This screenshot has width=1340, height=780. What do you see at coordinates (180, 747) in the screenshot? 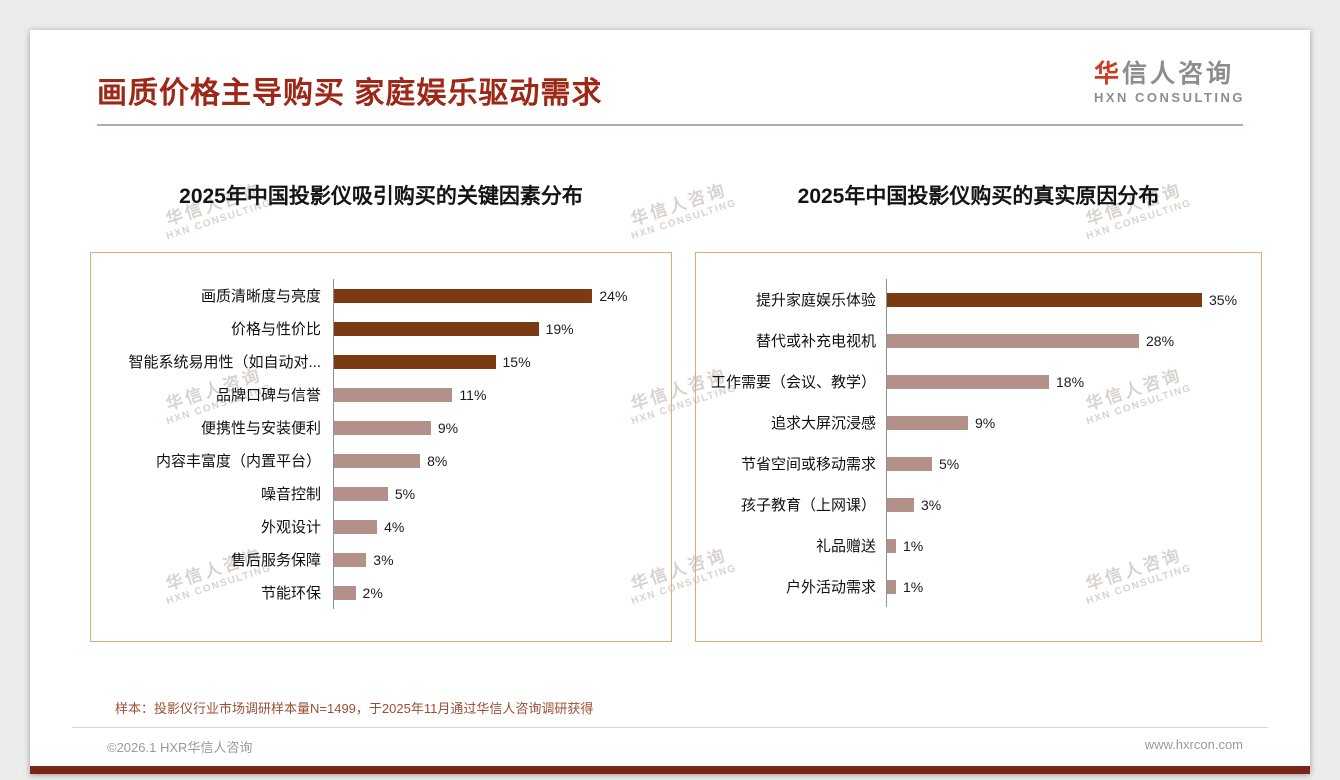
I see `copyright-text: ©2026.1 HXR华信人咨询` at bounding box center [180, 747].